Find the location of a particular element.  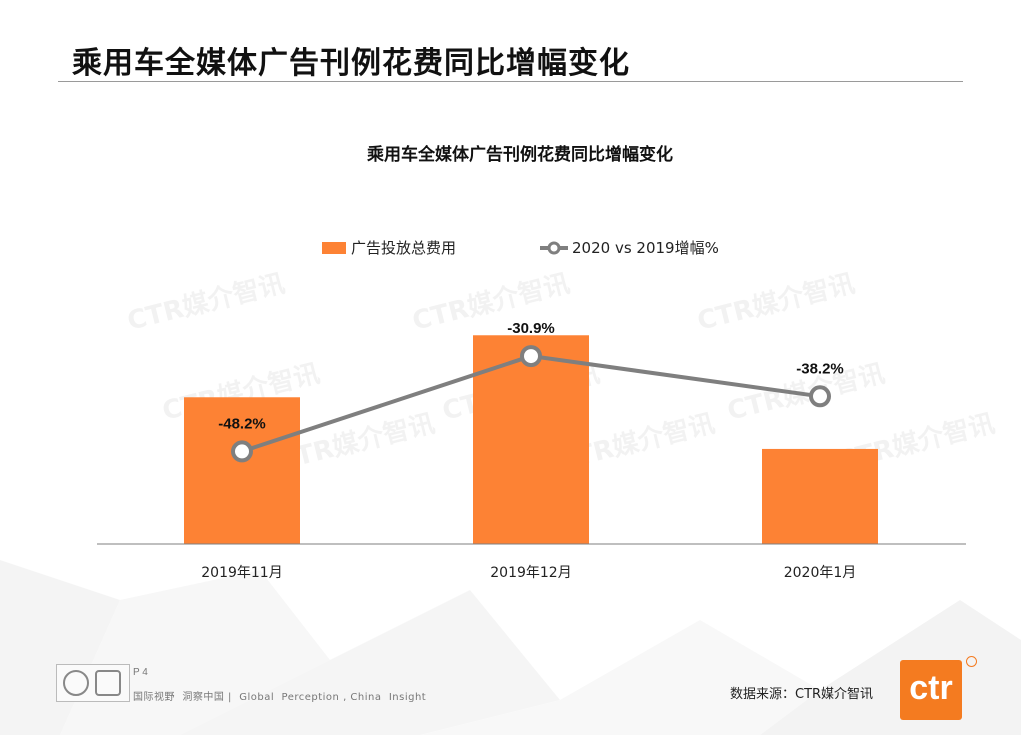

line-series: -48.2% -30.9% -38.2% is located at coordinates (531, 391).